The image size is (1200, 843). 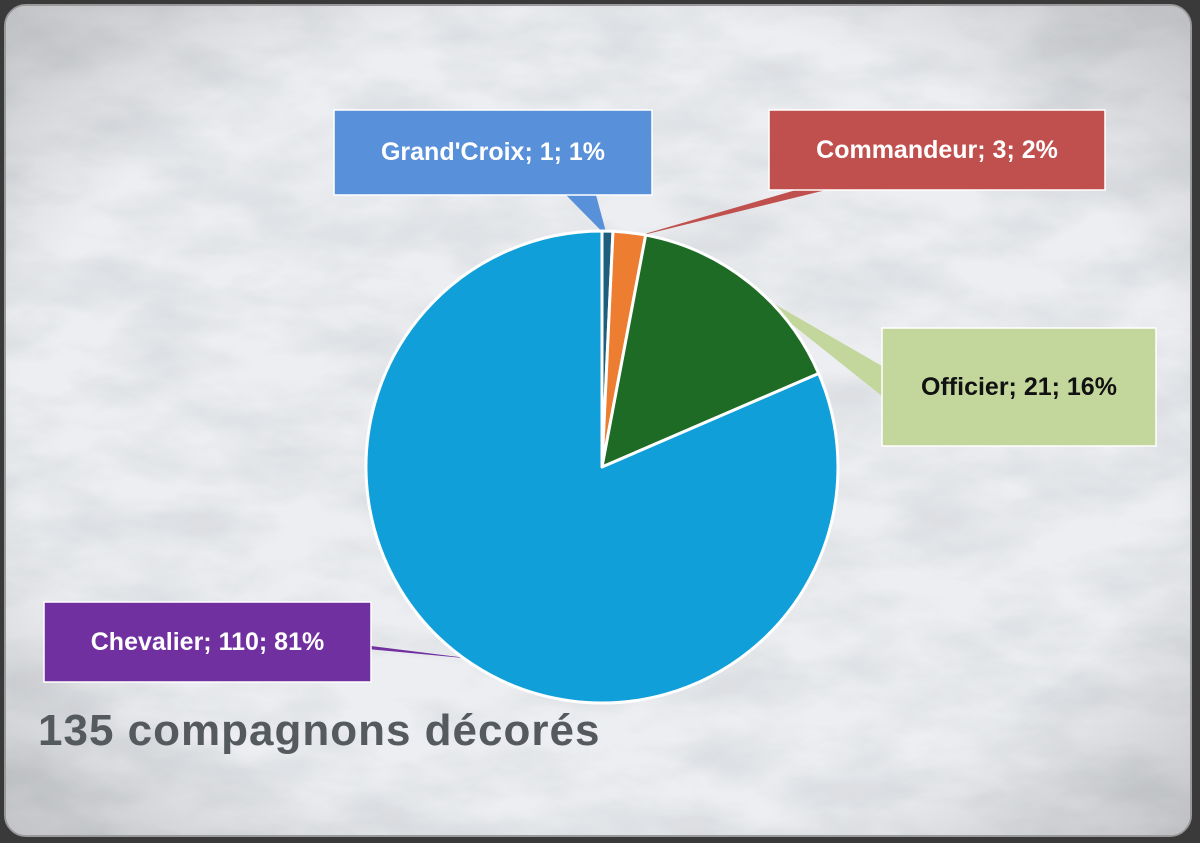 I want to click on callout-box-chevalier, so click(x=207, y=642).